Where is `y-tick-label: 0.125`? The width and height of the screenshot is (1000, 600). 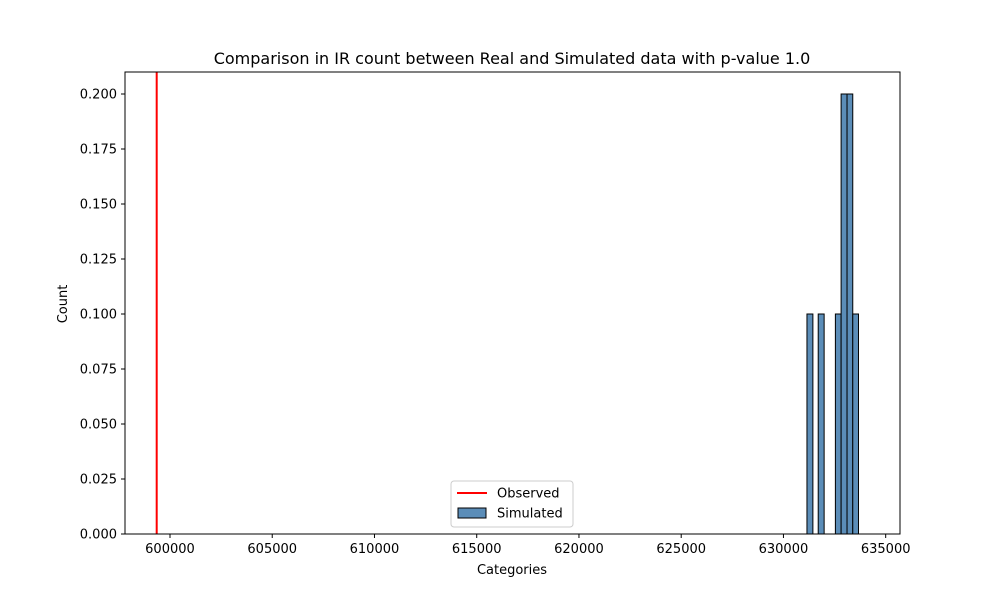 y-tick-label: 0.125 is located at coordinates (98, 260).